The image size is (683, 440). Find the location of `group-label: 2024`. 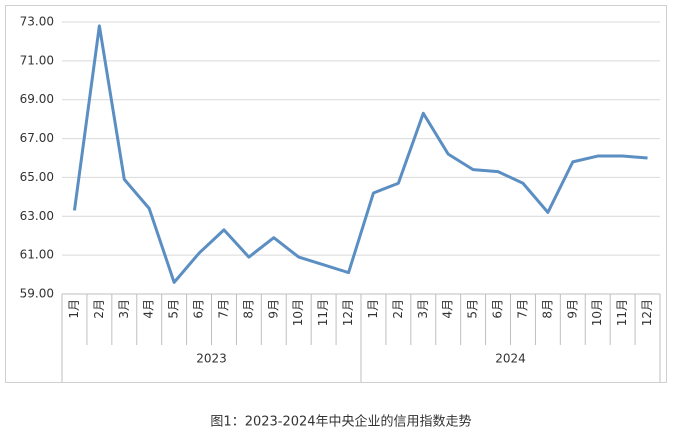

group-label: 2024 is located at coordinates (510, 359).